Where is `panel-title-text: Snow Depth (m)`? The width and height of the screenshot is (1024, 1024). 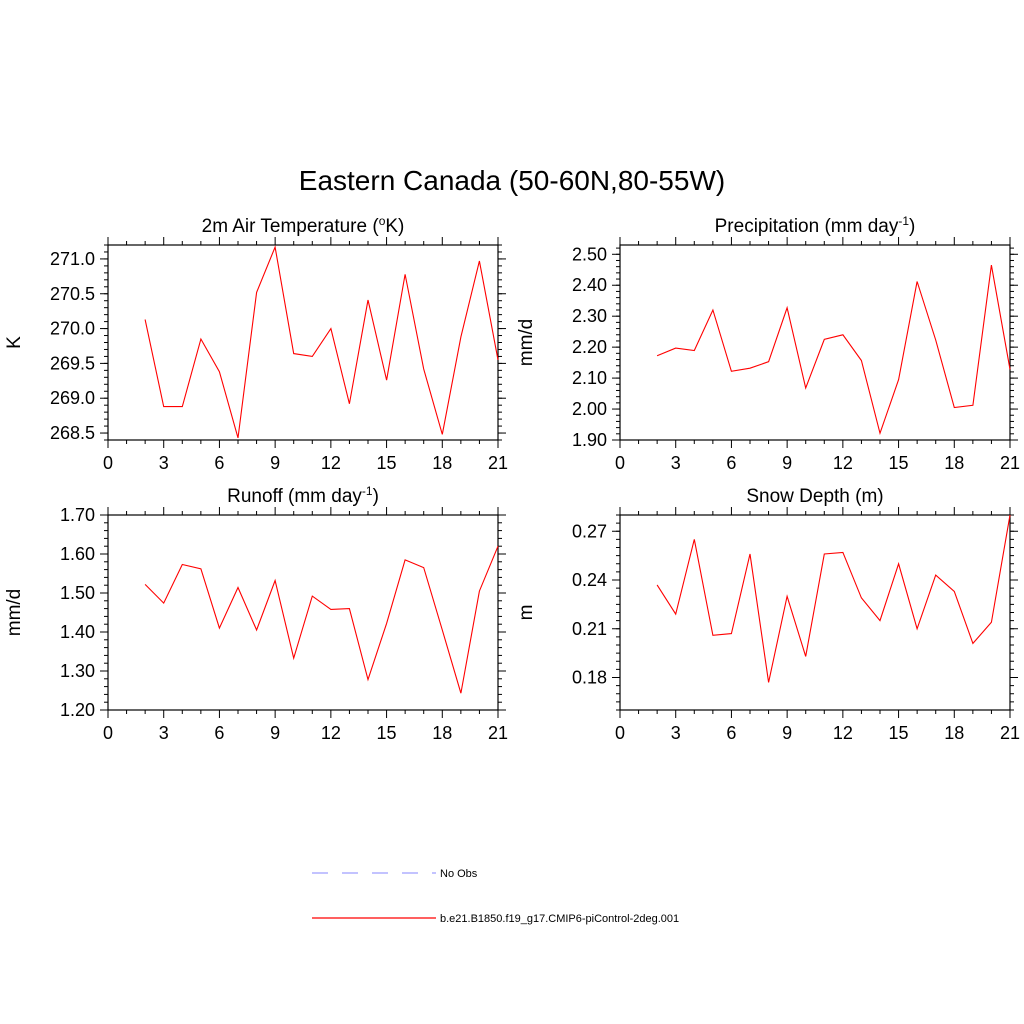 panel-title-text: Snow Depth (m) is located at coordinates (814, 496).